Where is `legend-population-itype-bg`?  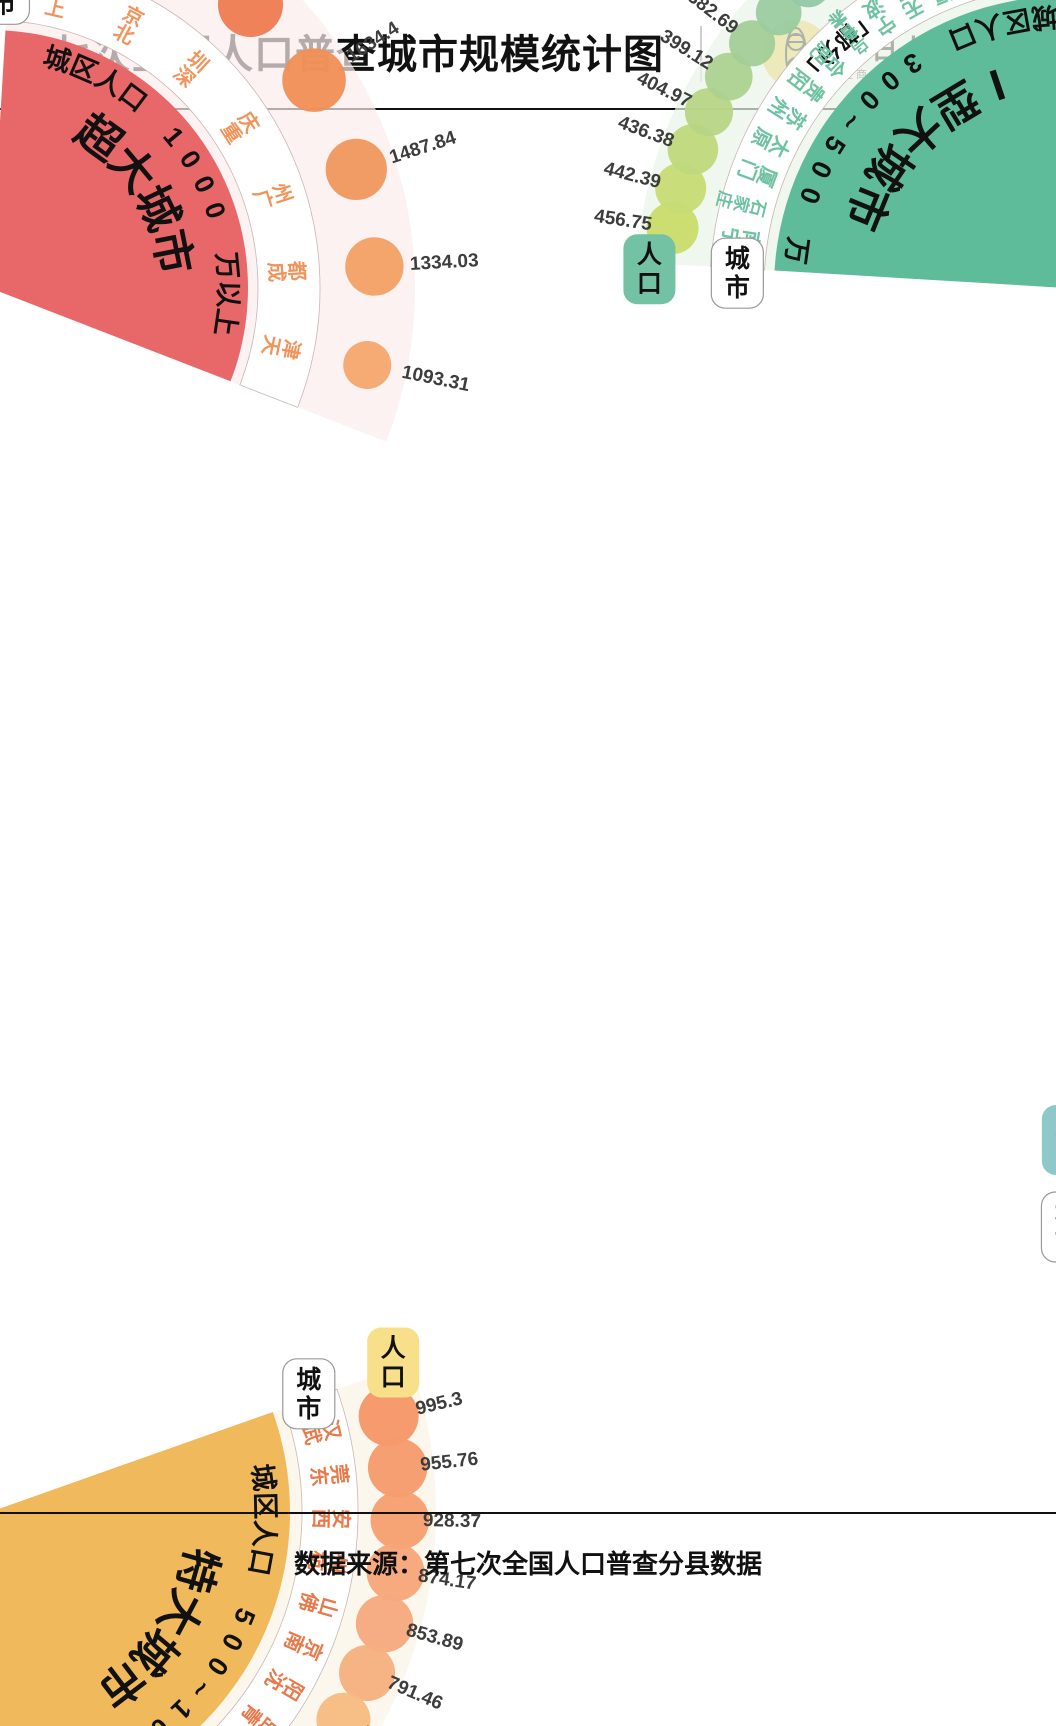 legend-population-itype-bg is located at coordinates (649, 269).